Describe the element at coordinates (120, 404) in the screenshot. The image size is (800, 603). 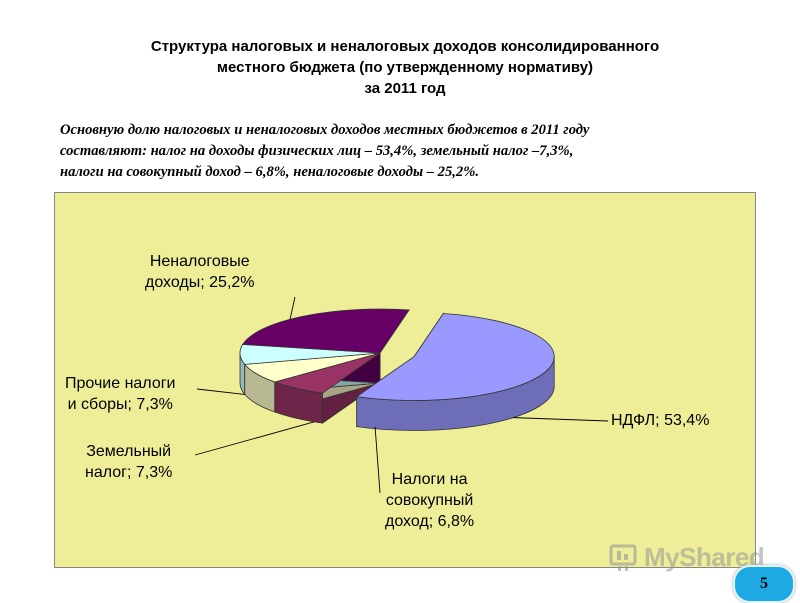
I see `label-prochie-line-2: и сборы; 7,3%` at that location.